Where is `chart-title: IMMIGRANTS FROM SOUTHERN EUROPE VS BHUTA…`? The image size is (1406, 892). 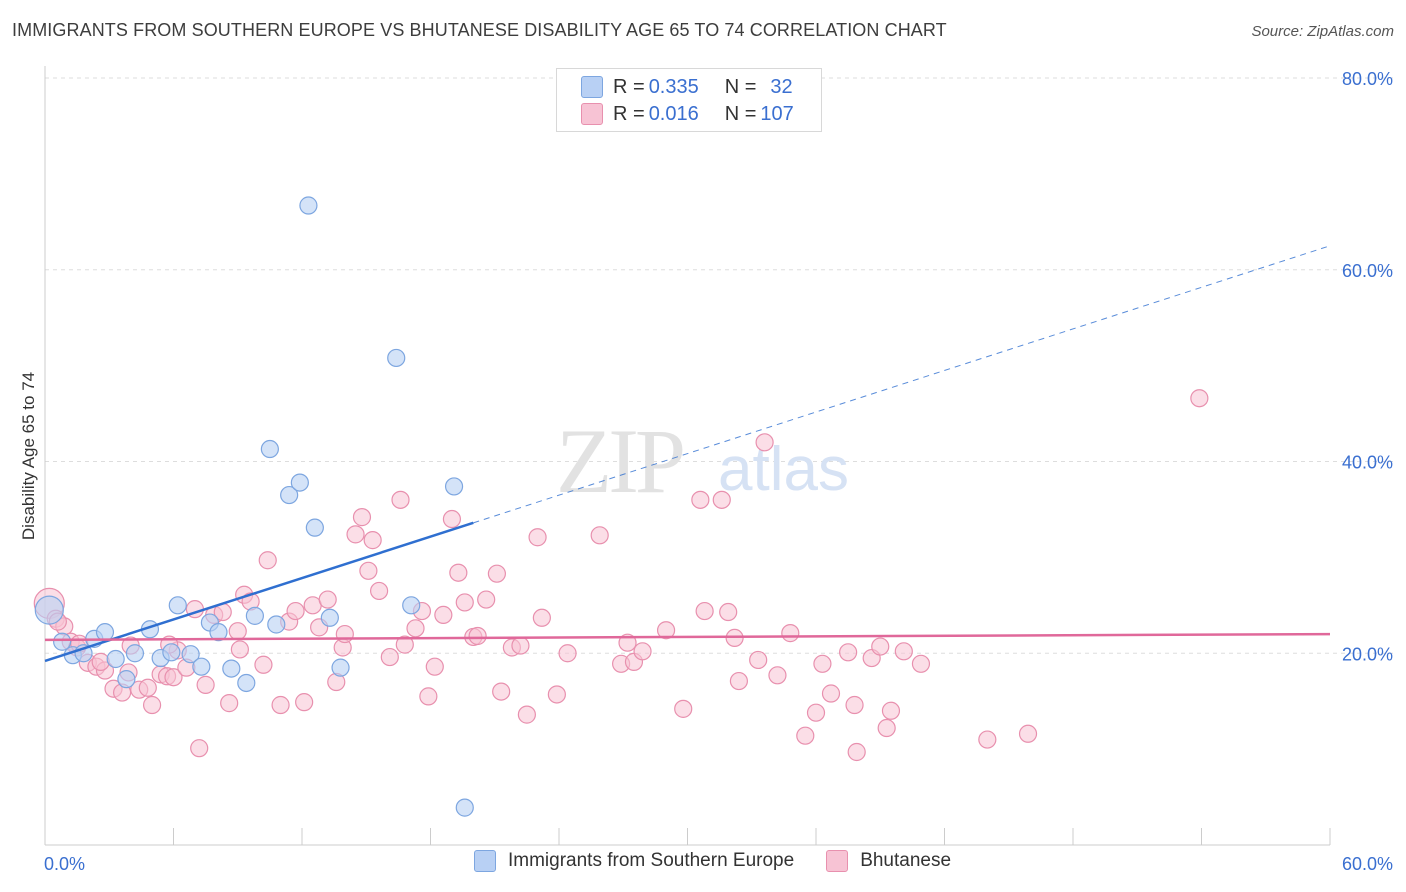
chart-title: IMMIGRANTS FROM SOUTHERN EUROPE VS BHUTA… is located at coordinates (479, 30).